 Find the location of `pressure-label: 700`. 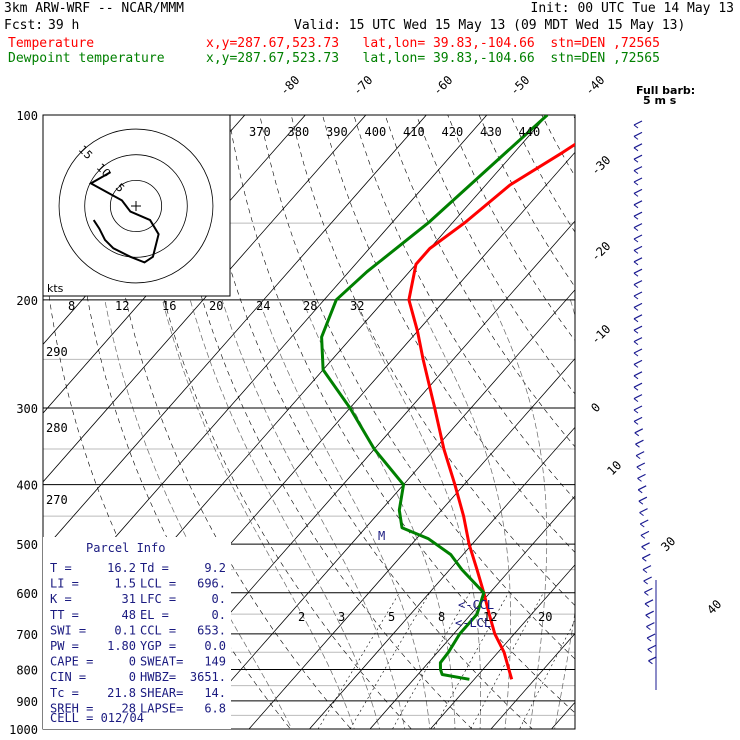

pressure-label: 700 is located at coordinates (27, 635).